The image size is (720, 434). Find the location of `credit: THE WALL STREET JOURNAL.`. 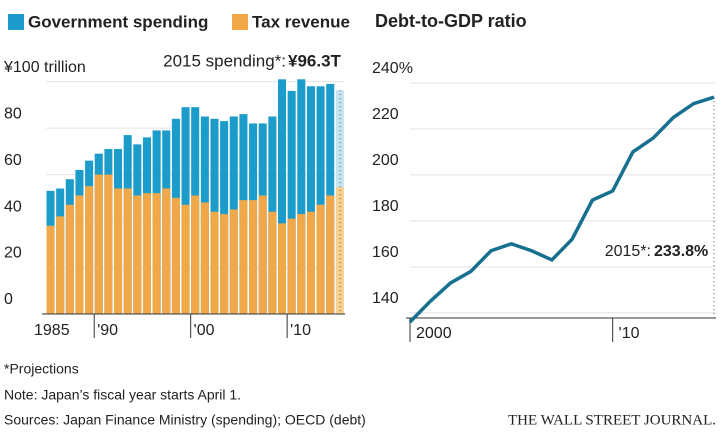

credit: THE WALL STREET JOURNAL. is located at coordinates (612, 420).